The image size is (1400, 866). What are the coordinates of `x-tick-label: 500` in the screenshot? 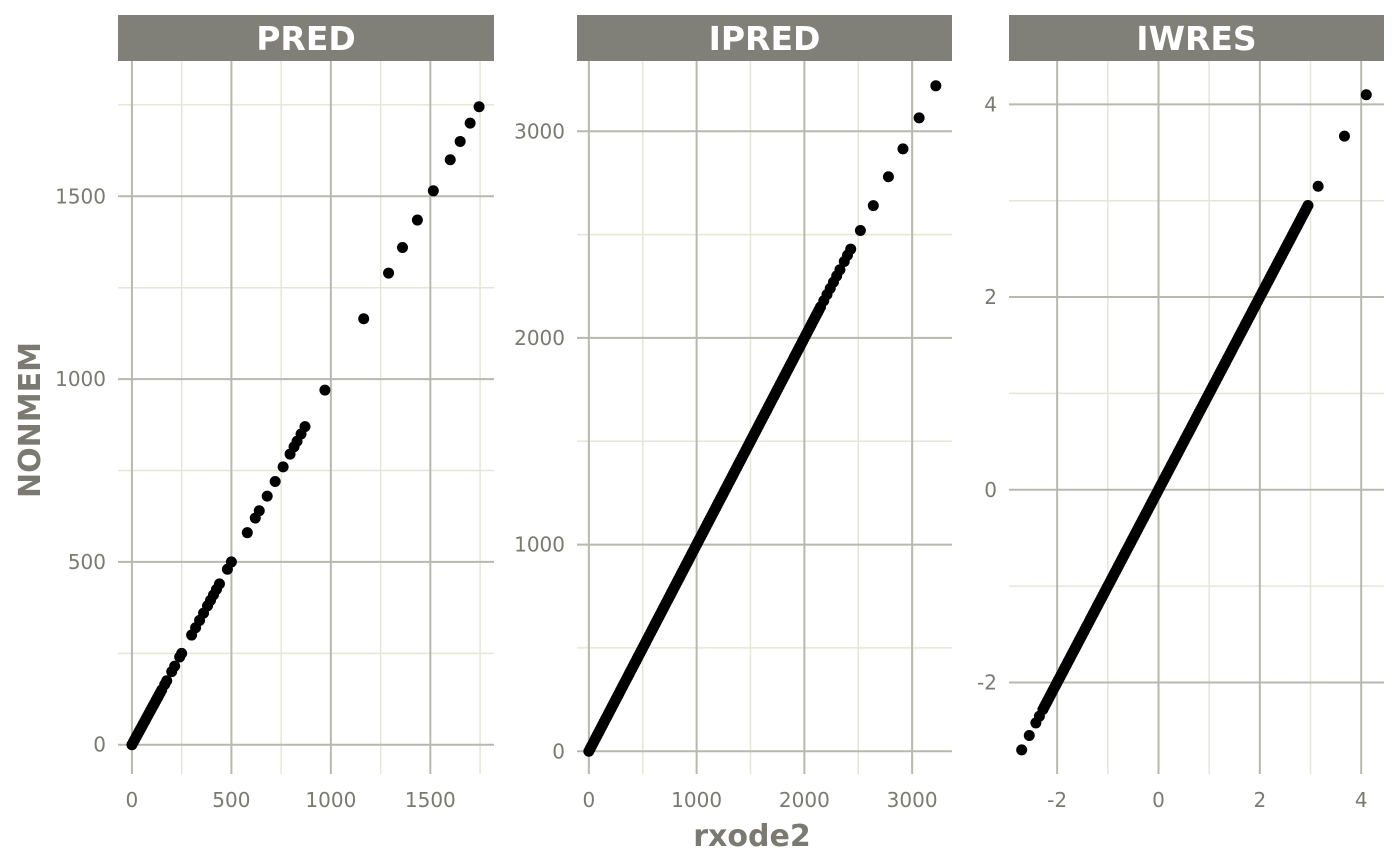 It's located at (231, 800).